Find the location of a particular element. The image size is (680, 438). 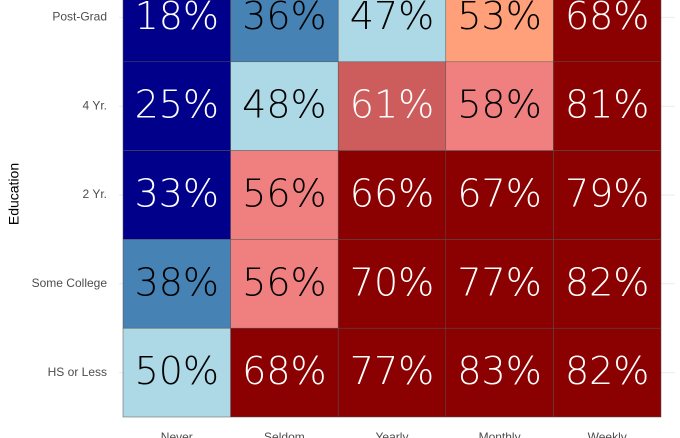

cell-label: 81% is located at coordinates (607, 105).